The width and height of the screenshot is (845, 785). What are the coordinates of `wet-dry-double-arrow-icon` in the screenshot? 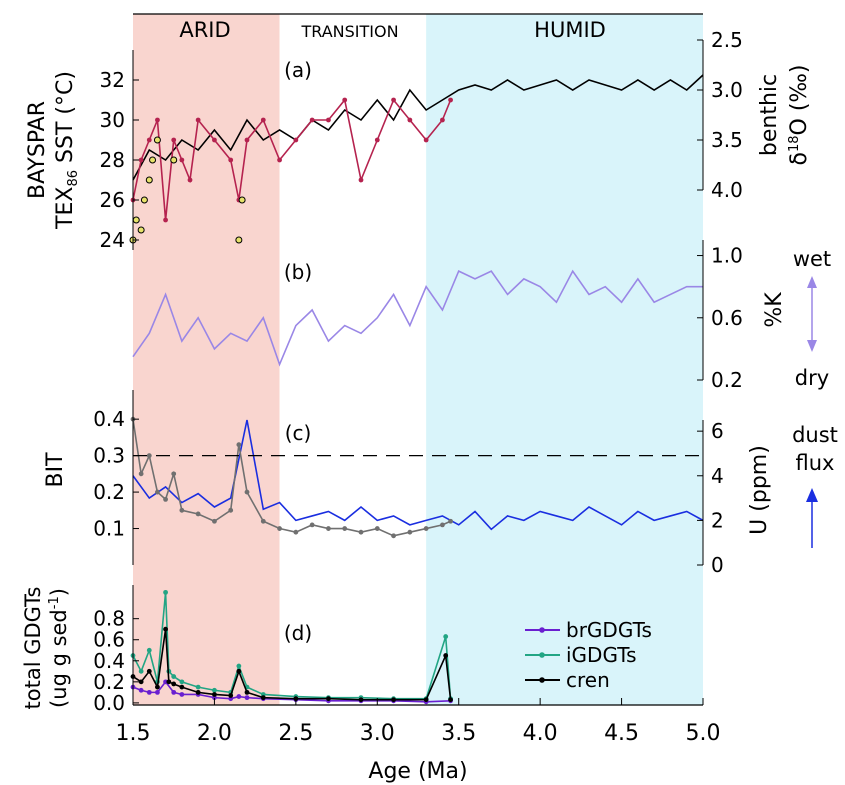 It's located at (812, 314).